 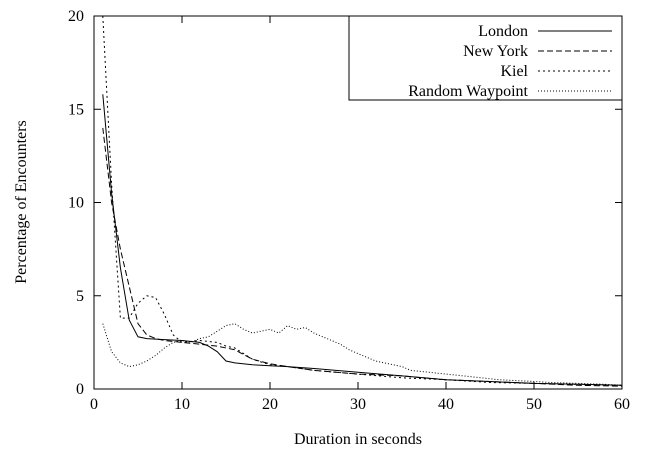 I want to click on x-tick-label: 50, so click(x=534, y=404).